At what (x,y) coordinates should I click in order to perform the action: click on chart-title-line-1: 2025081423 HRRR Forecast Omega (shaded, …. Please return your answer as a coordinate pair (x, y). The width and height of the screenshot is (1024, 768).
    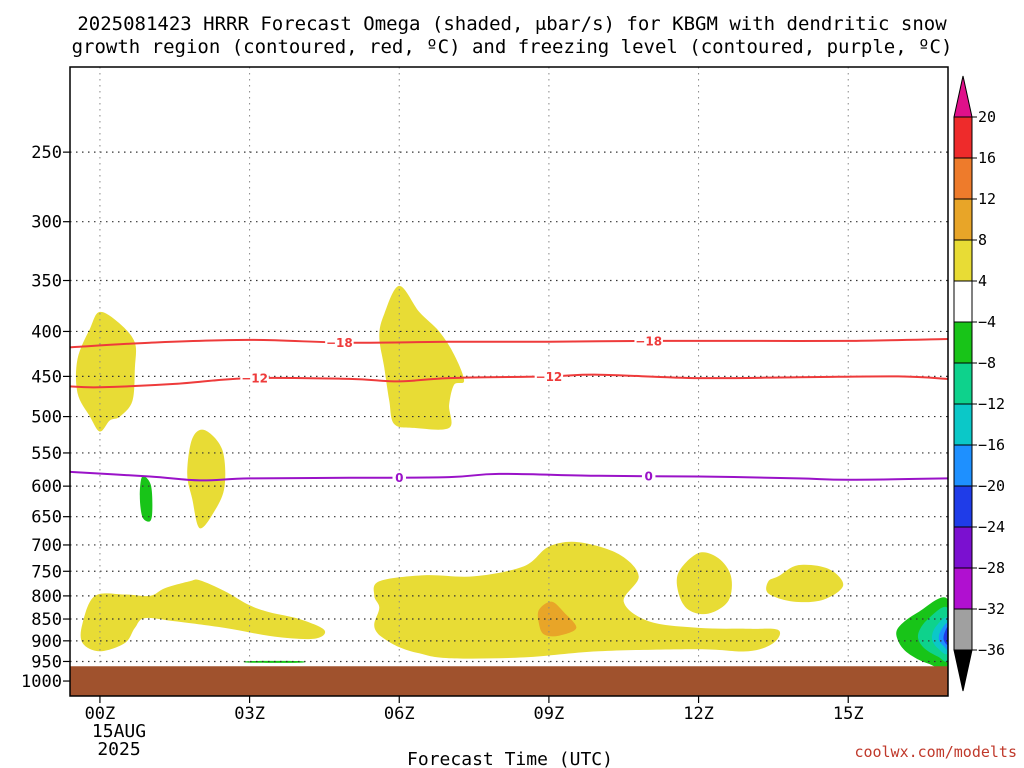
    Looking at the image, I should click on (512, 24).